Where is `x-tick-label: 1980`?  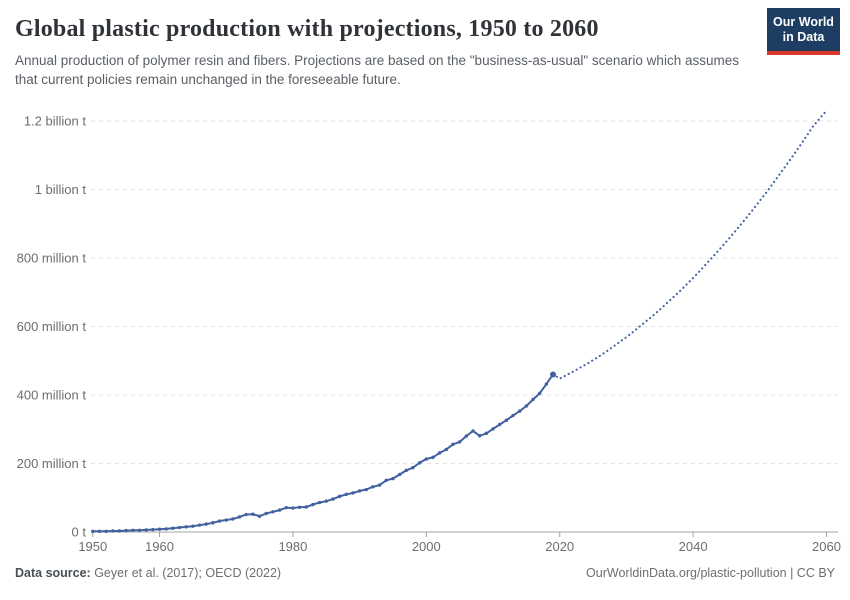
x-tick-label: 1980 is located at coordinates (292, 546).